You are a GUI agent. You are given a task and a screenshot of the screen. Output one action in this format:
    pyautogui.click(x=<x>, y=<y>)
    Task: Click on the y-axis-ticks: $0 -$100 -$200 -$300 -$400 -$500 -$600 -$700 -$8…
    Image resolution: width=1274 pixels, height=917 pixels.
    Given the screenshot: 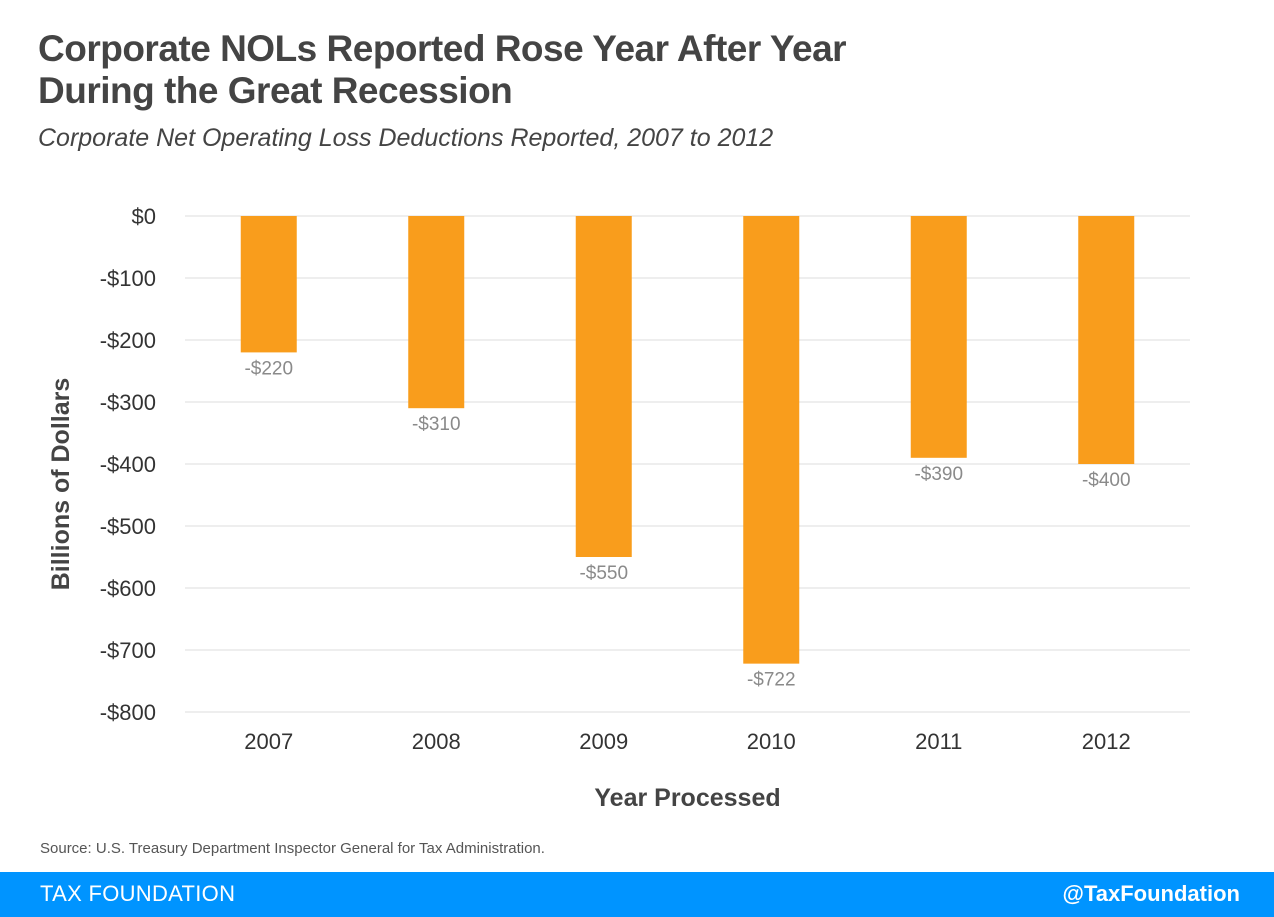 What is the action you would take?
    pyautogui.click(x=128, y=464)
    